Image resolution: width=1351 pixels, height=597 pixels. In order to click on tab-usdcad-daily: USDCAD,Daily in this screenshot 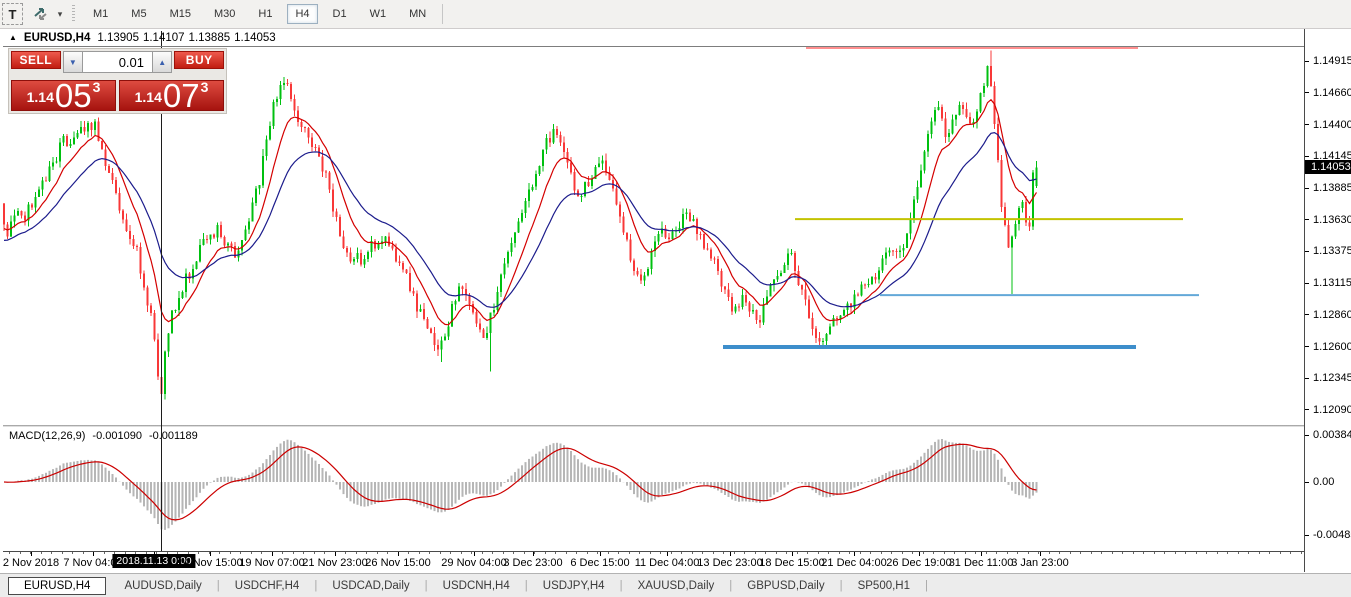, I will do `click(371, 585)`.